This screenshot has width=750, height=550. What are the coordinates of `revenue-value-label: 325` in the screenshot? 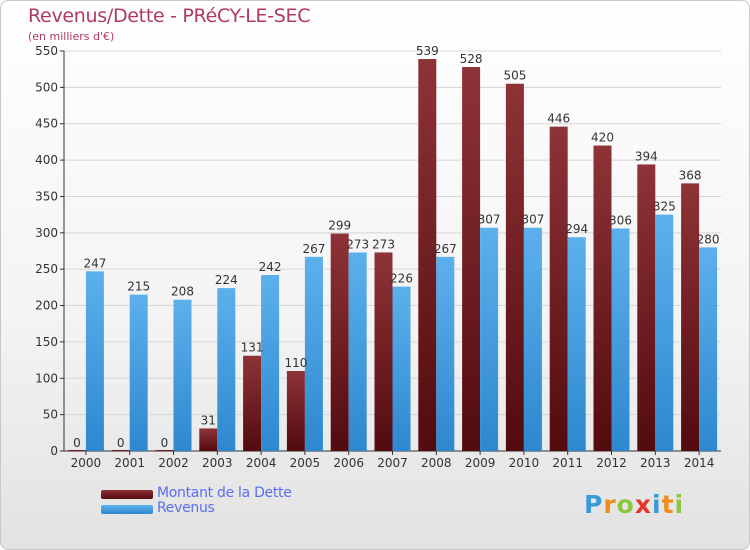 It's located at (664, 207).